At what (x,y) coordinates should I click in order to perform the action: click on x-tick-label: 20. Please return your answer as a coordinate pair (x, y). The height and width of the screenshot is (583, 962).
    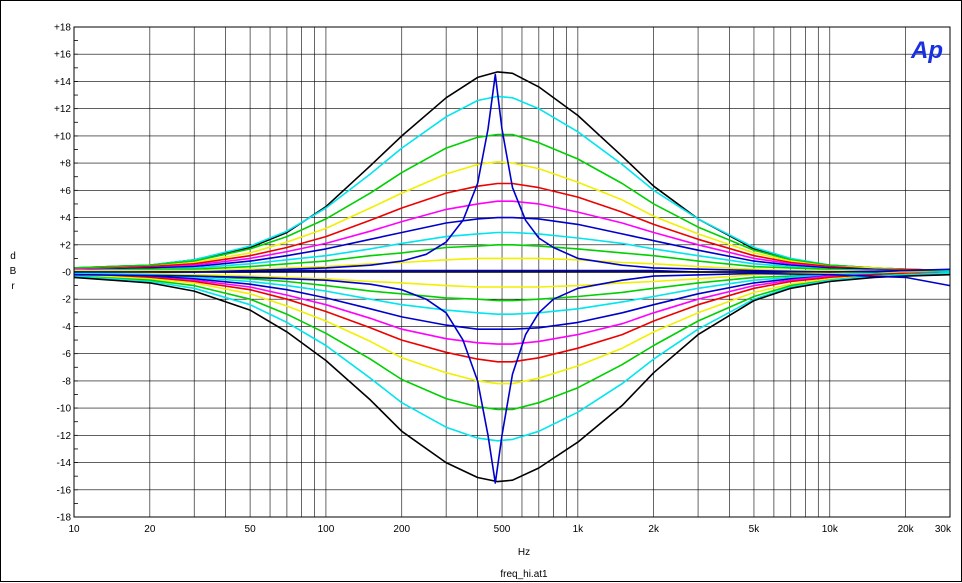
    Looking at the image, I should click on (150, 529).